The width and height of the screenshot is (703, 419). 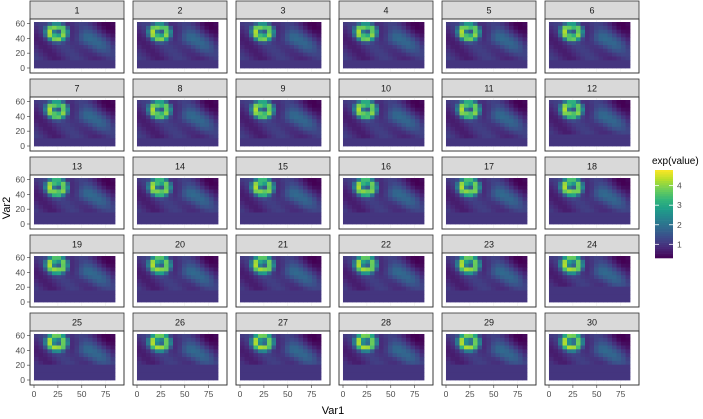 What do you see at coordinates (283, 167) in the screenshot?
I see `facet-strip-label: 15` at bounding box center [283, 167].